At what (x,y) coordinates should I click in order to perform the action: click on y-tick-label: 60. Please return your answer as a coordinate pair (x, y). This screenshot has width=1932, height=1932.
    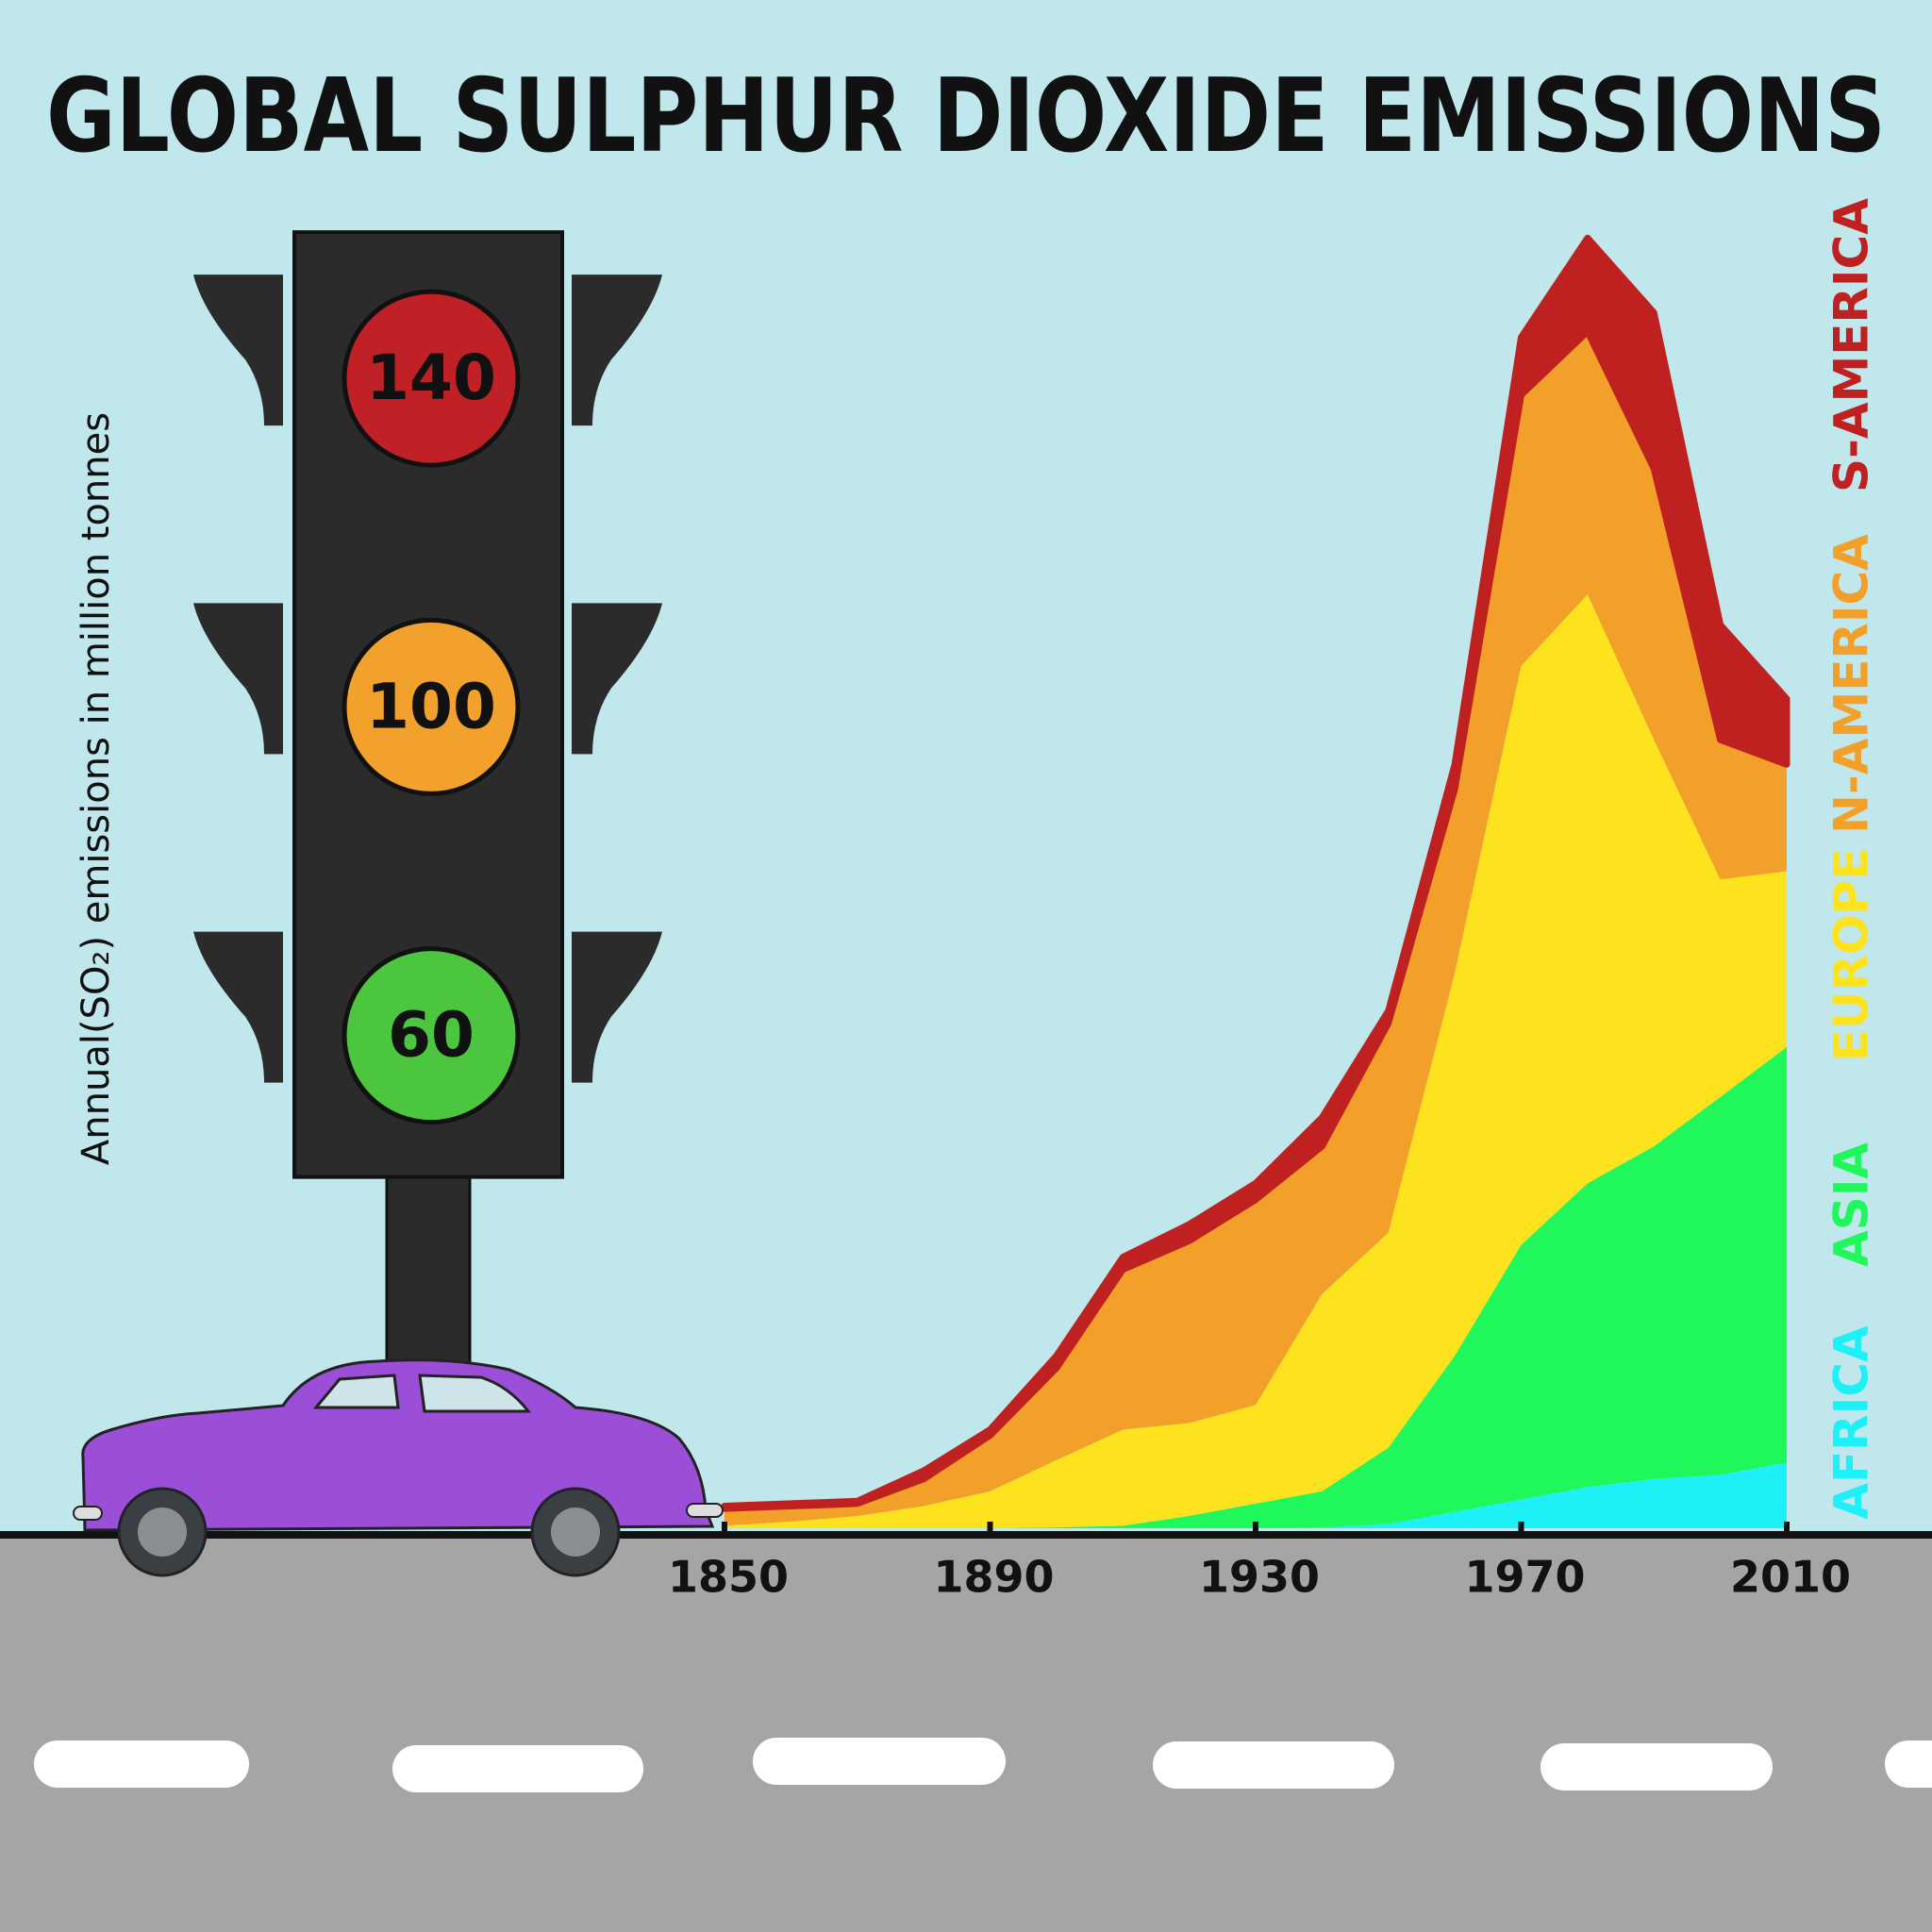
    Looking at the image, I should click on (432, 1035).